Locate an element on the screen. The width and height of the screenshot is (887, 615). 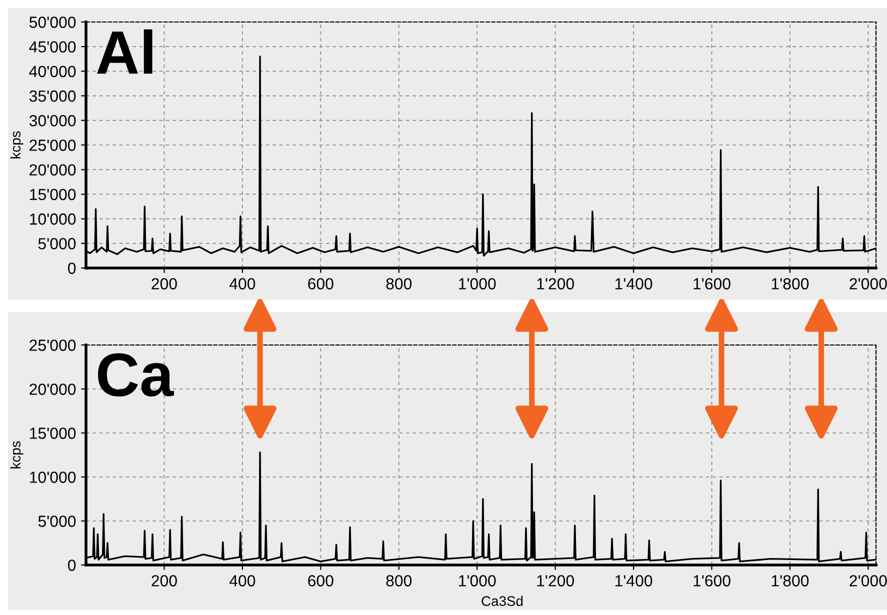
annotation: Ca is located at coordinates (136, 374).